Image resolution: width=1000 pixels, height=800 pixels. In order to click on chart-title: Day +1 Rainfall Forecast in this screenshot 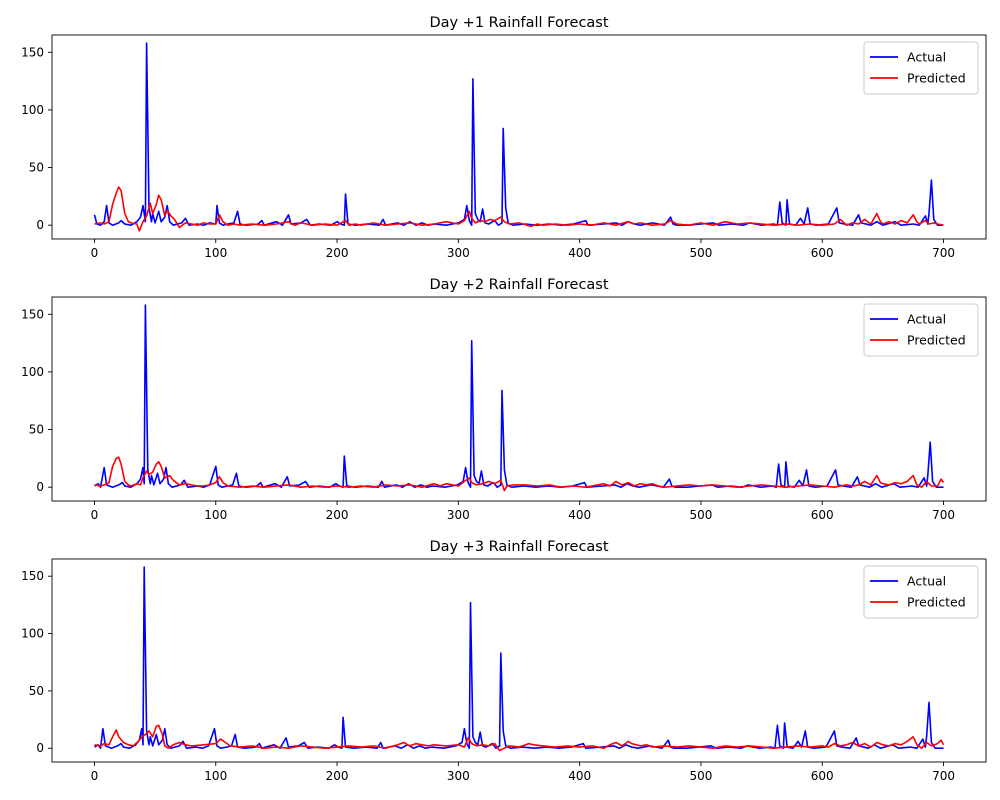, I will do `click(518, 23)`.